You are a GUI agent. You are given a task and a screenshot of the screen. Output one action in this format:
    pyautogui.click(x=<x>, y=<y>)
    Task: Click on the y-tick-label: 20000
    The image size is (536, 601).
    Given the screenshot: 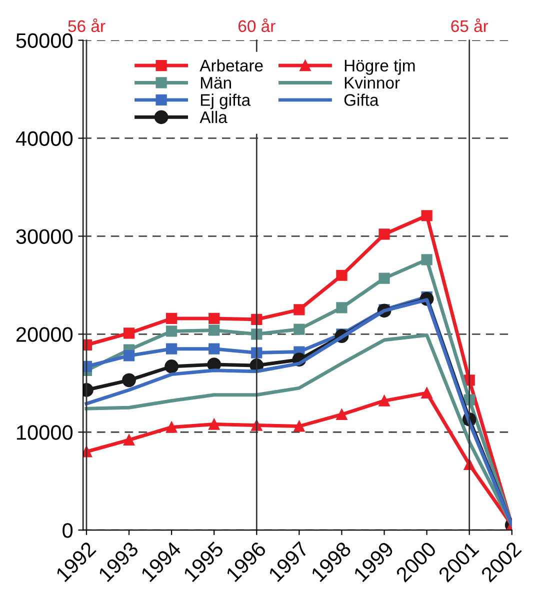 What is the action you would take?
    pyautogui.click(x=44, y=334)
    